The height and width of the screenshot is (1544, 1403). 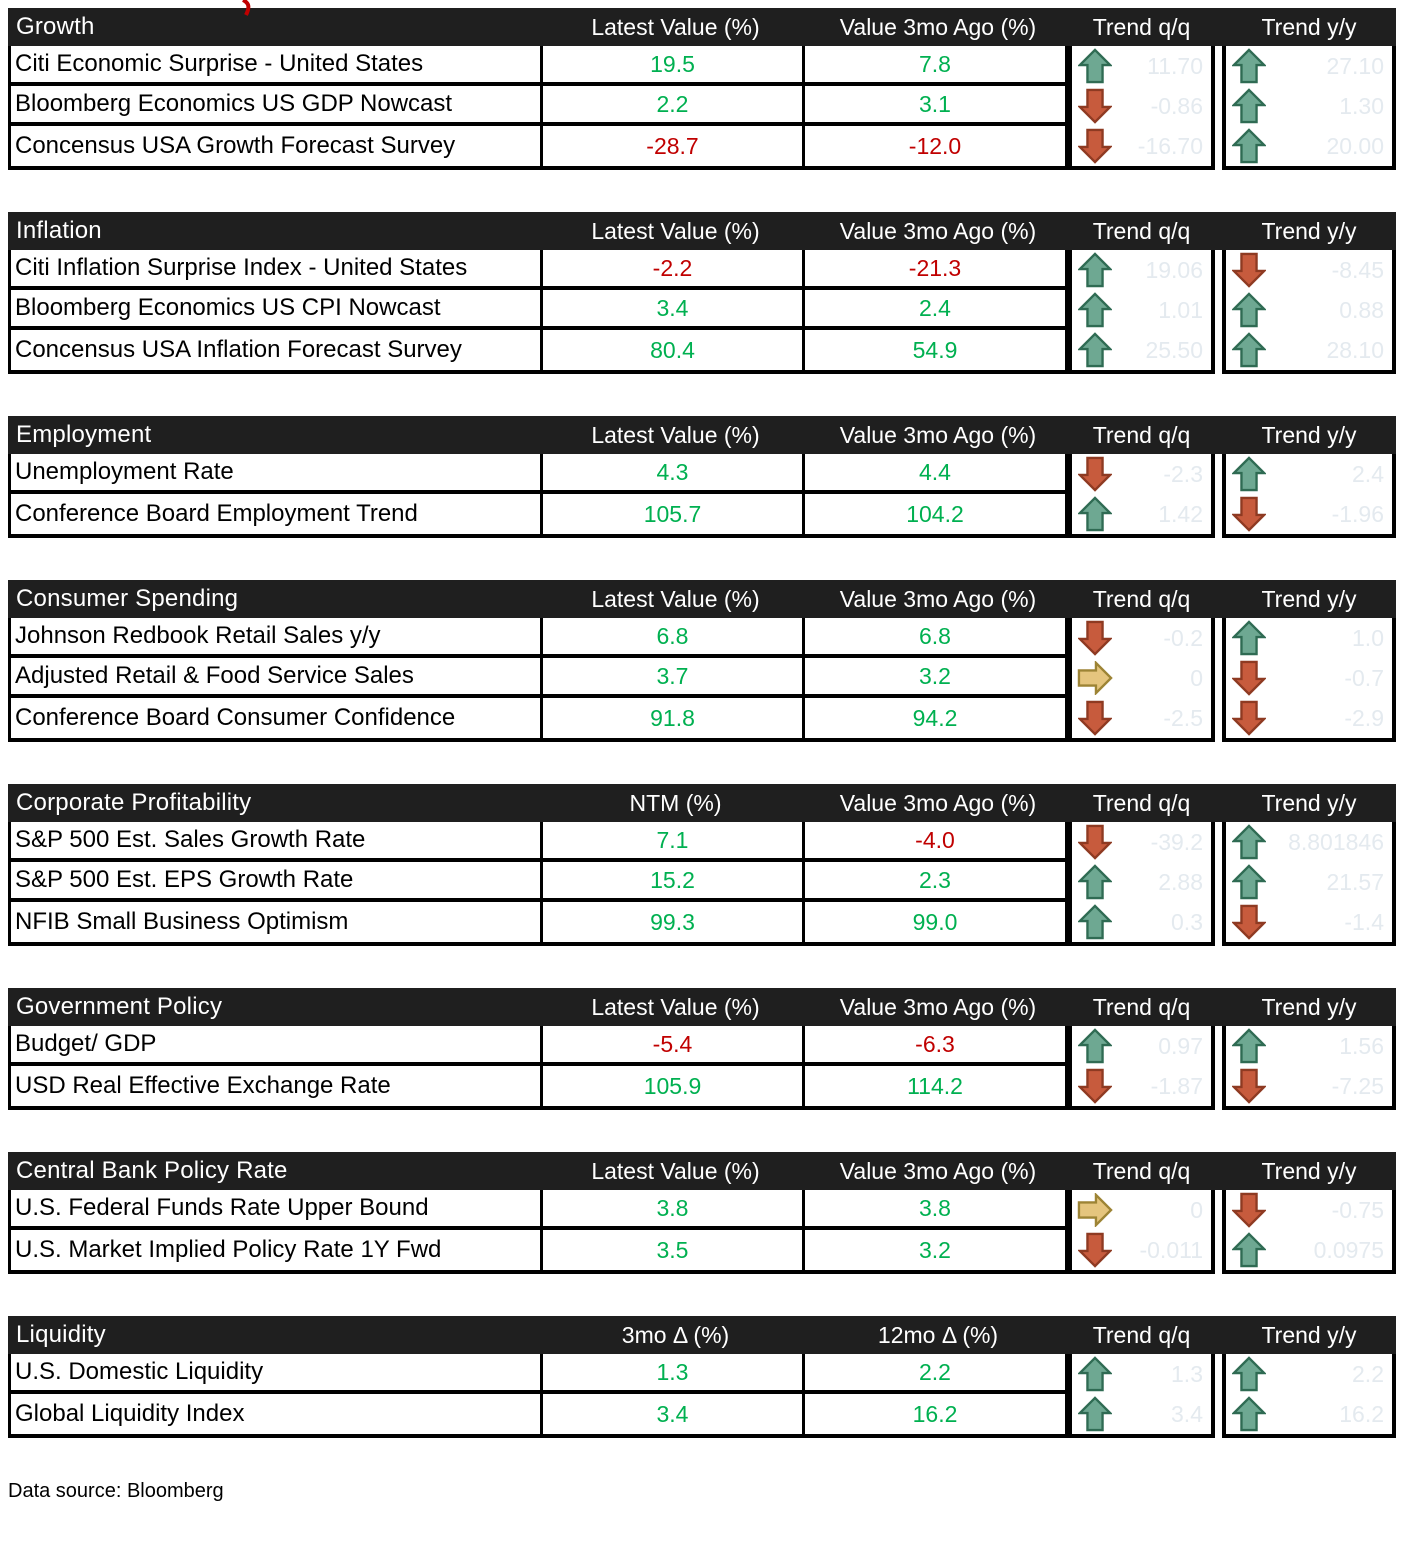 I want to click on trend-value: 2.2, so click(x=1368, y=1373).